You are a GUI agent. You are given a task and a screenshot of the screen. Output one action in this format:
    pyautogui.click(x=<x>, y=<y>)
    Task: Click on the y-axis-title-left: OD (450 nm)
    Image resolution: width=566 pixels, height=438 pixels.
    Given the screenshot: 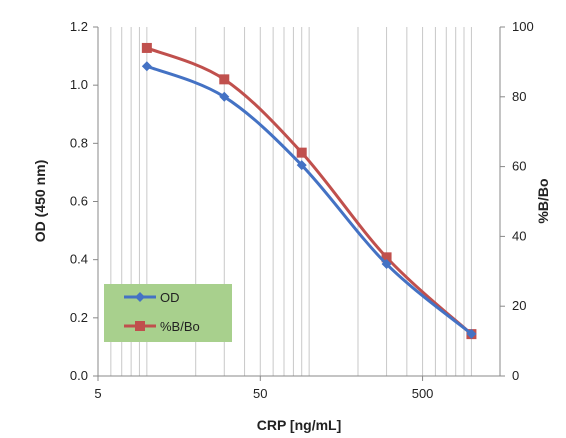 What is the action you would take?
    pyautogui.click(x=40, y=201)
    